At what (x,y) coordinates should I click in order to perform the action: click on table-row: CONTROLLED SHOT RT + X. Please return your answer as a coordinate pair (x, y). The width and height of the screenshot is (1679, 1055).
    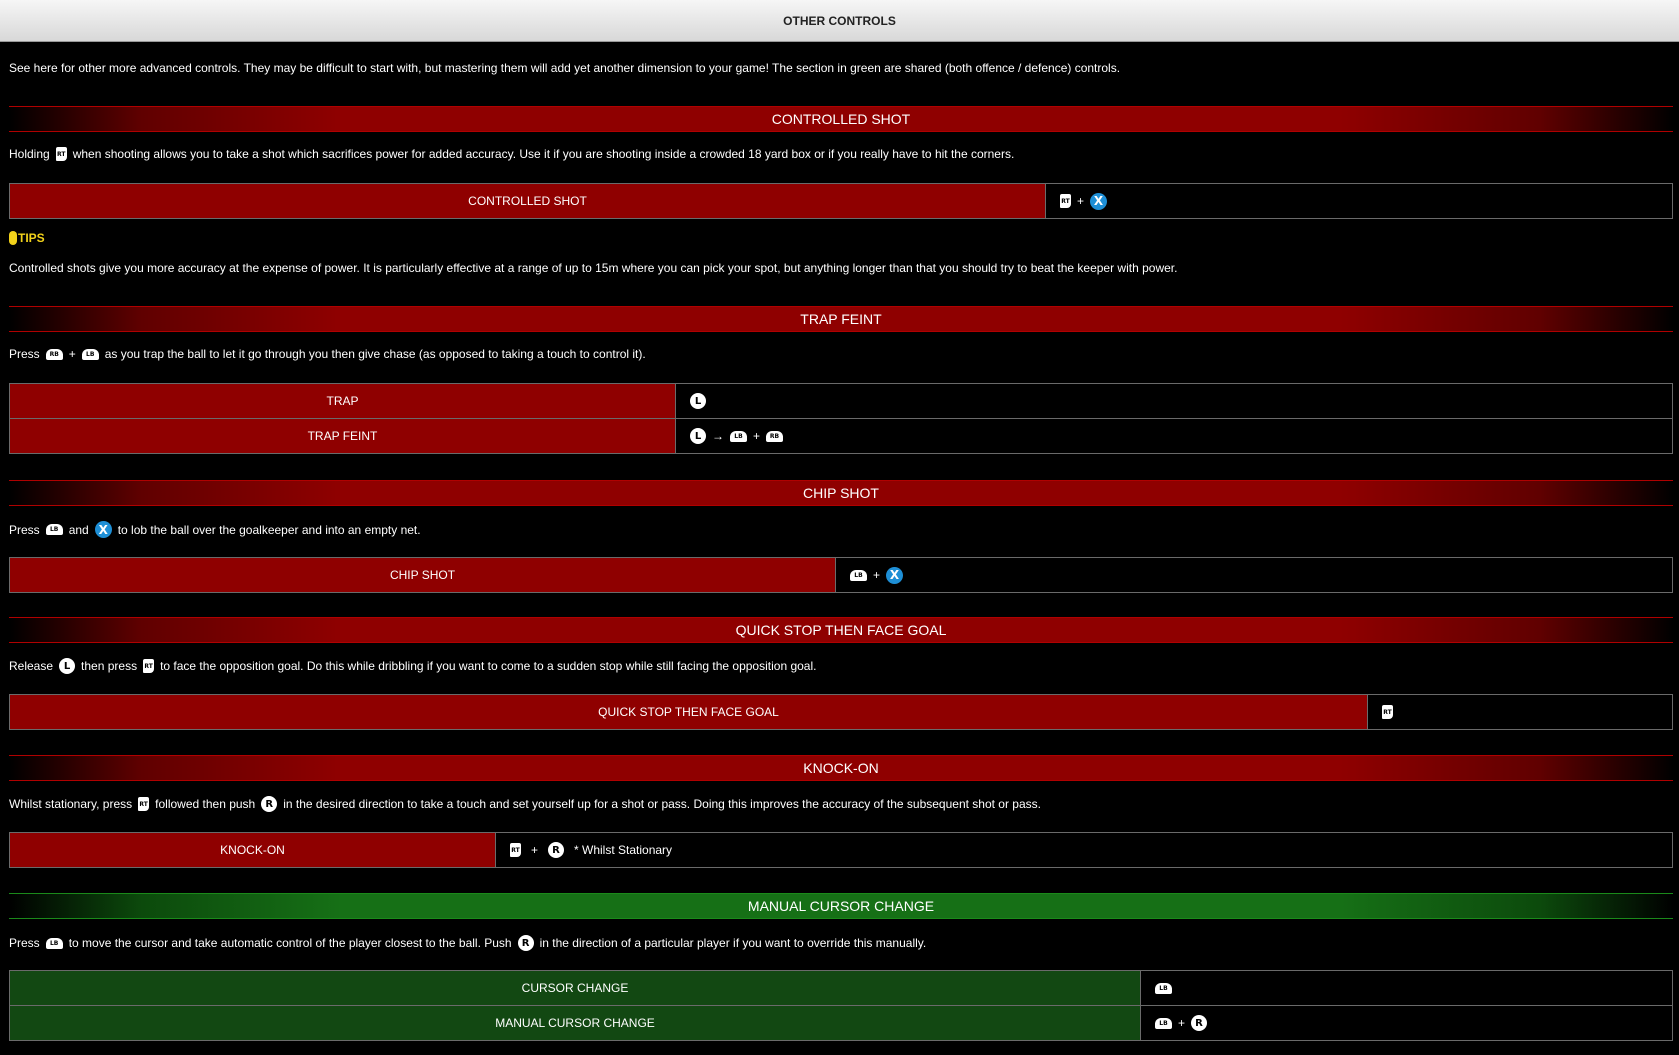
    Looking at the image, I should click on (841, 201).